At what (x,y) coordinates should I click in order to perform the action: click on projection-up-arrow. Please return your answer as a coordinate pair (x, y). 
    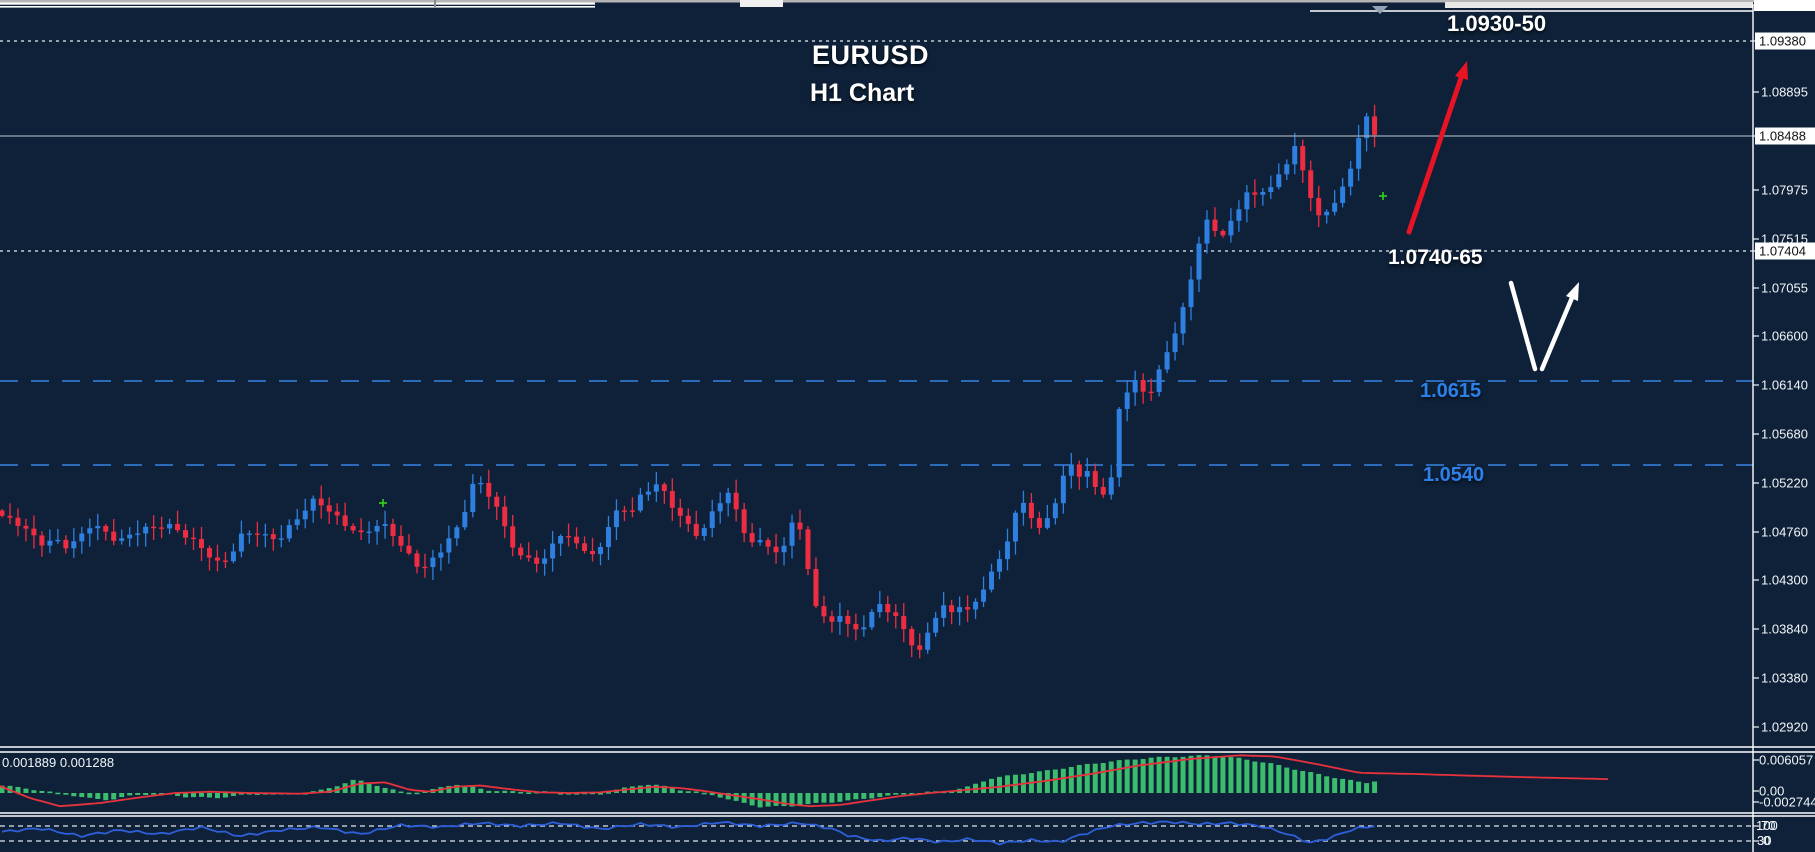
    Looking at the image, I should click on (1435, 155).